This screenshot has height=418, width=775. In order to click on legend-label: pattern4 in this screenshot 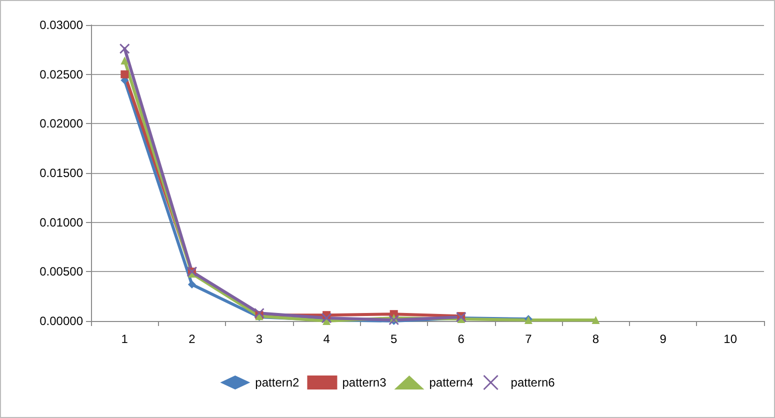, I will do `click(451, 383)`.